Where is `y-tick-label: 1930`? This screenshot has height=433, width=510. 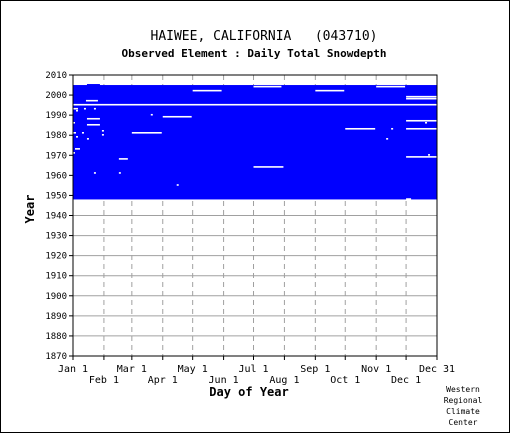
y-tick-label: 1930 is located at coordinates (56, 237).